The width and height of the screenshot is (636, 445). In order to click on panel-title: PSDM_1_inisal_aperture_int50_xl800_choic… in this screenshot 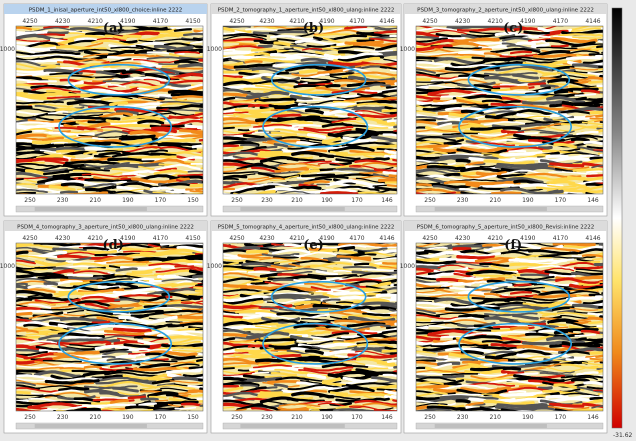, I will do `click(106, 11)`.